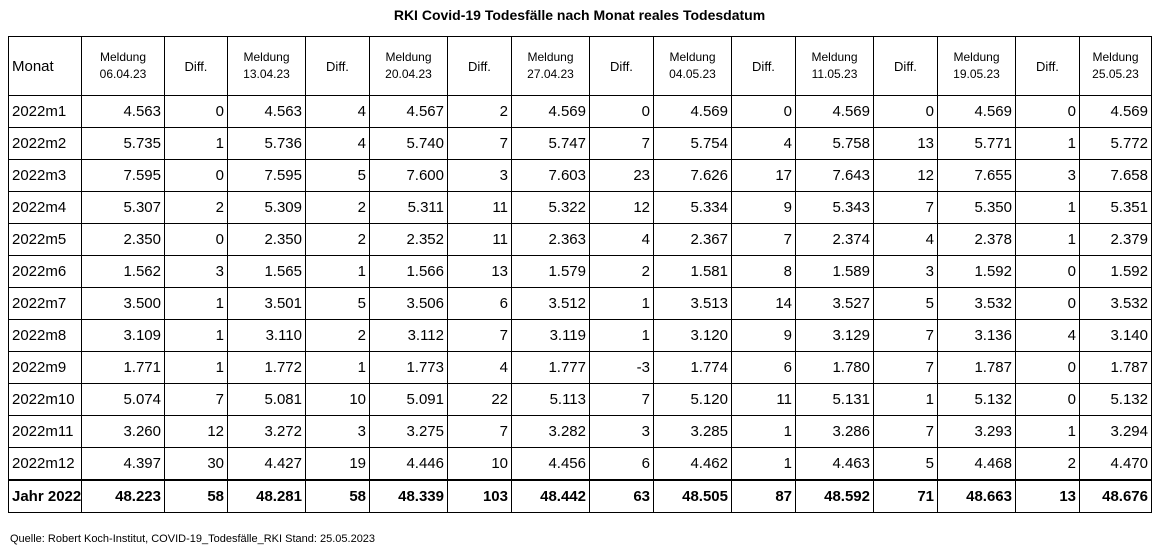 The width and height of the screenshot is (1159, 551). What do you see at coordinates (123, 431) in the screenshot?
I see `meldung-cell: 3.260` at bounding box center [123, 431].